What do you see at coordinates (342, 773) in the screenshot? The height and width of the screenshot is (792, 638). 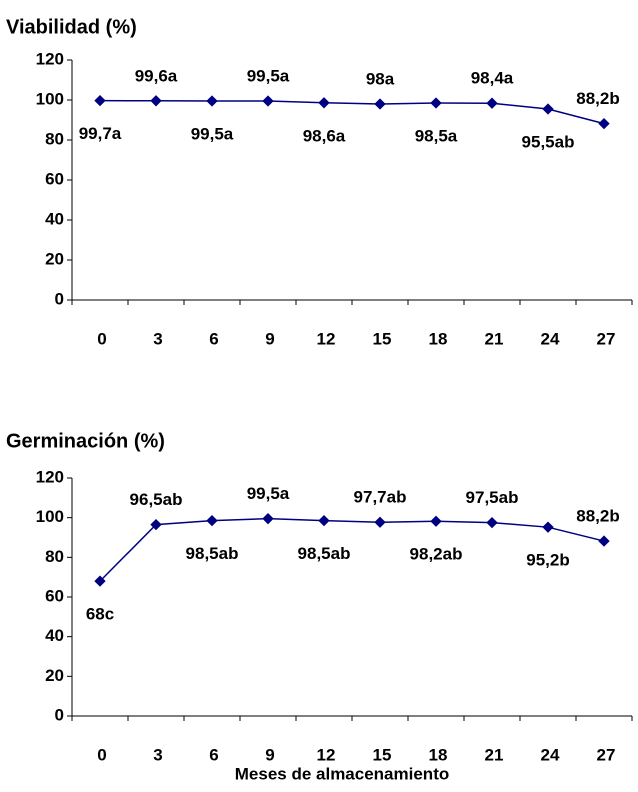 I see `x-axis-label: Meses de almacenamiento` at bounding box center [342, 773].